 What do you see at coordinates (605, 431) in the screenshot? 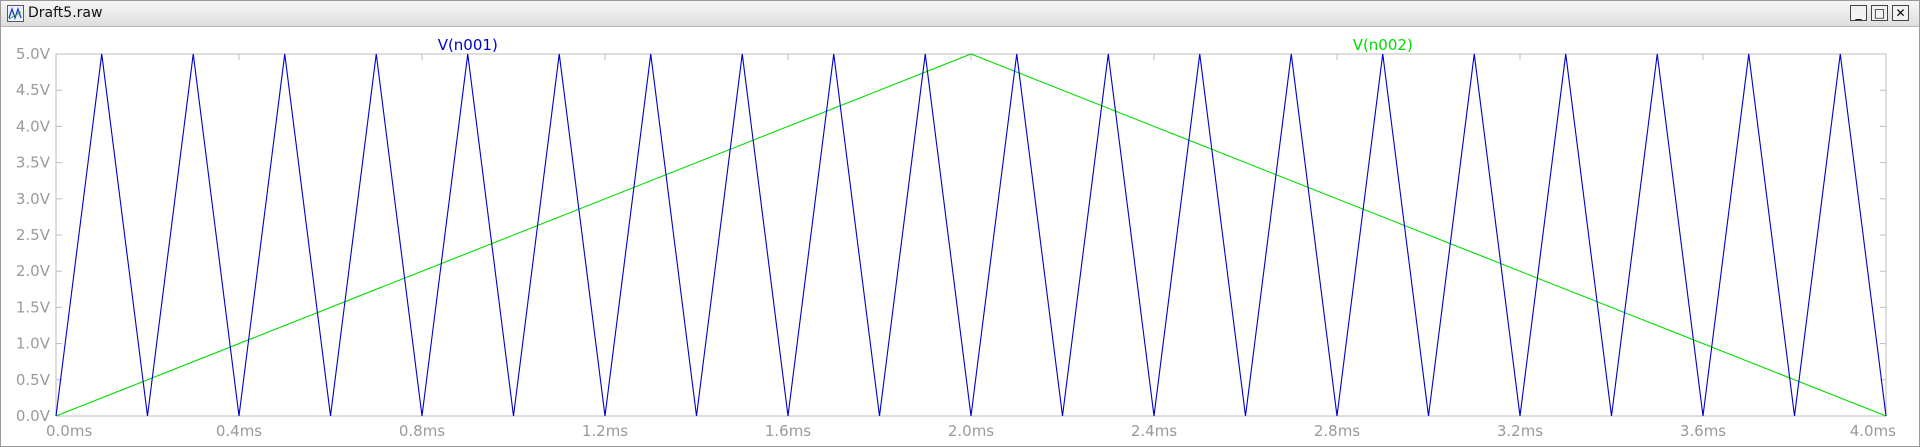
I see `x-tick-label: 1.2ms` at bounding box center [605, 431].